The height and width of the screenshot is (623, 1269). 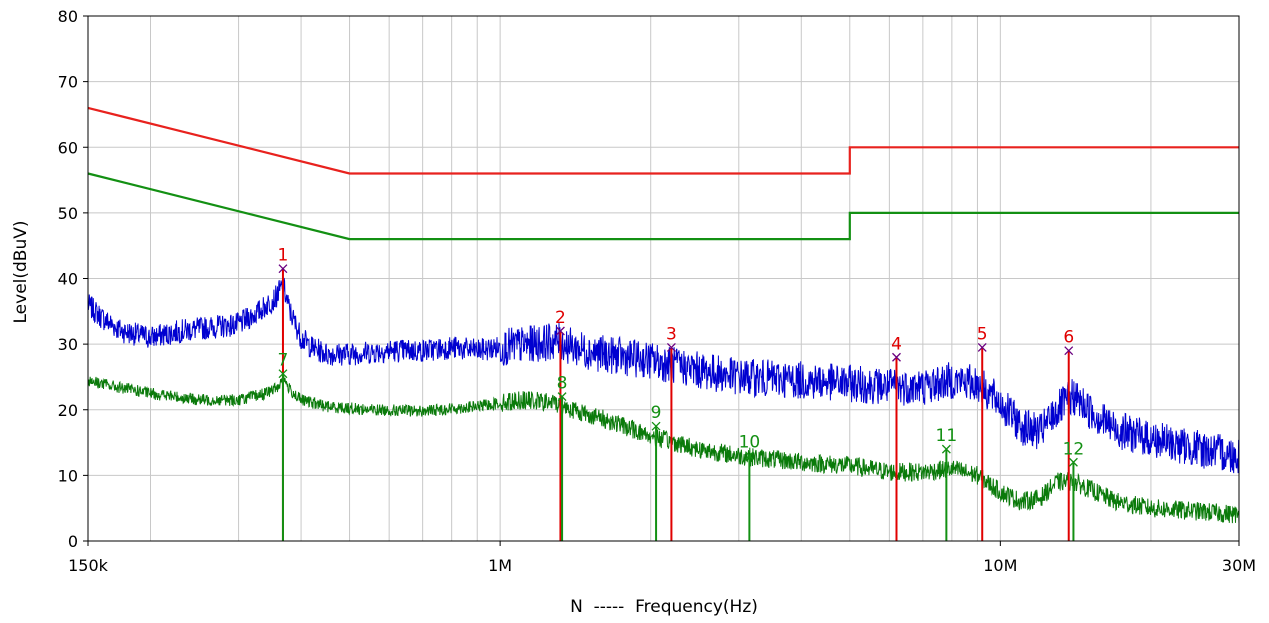 What do you see at coordinates (283, 361) in the screenshot?
I see `marker-label: 7` at bounding box center [283, 361].